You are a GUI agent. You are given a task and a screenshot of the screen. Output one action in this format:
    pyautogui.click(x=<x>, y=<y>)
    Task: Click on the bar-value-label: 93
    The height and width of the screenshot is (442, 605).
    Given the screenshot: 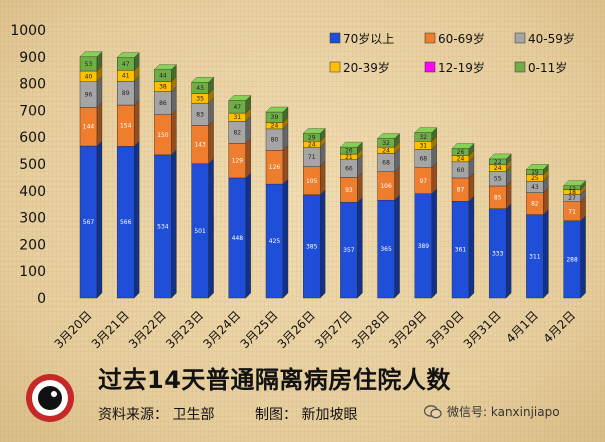 What is the action you would take?
    pyautogui.click(x=349, y=190)
    